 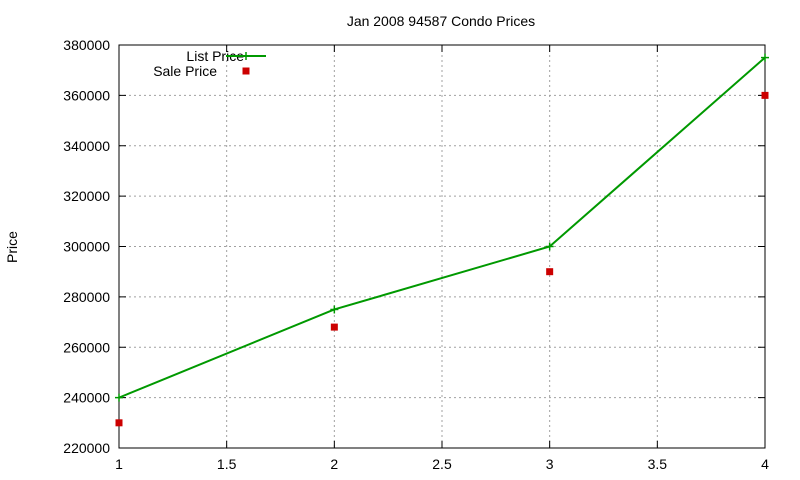 I want to click on x-tick-label: 2.5, so click(x=442, y=464).